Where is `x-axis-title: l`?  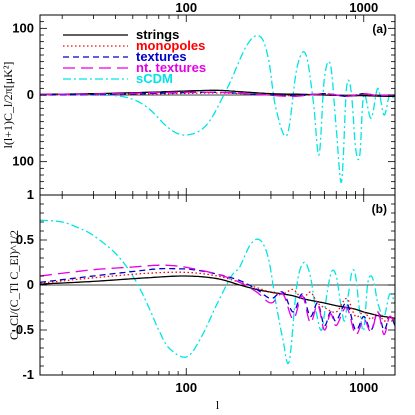
x-axis-title: l is located at coordinates (218, 405).